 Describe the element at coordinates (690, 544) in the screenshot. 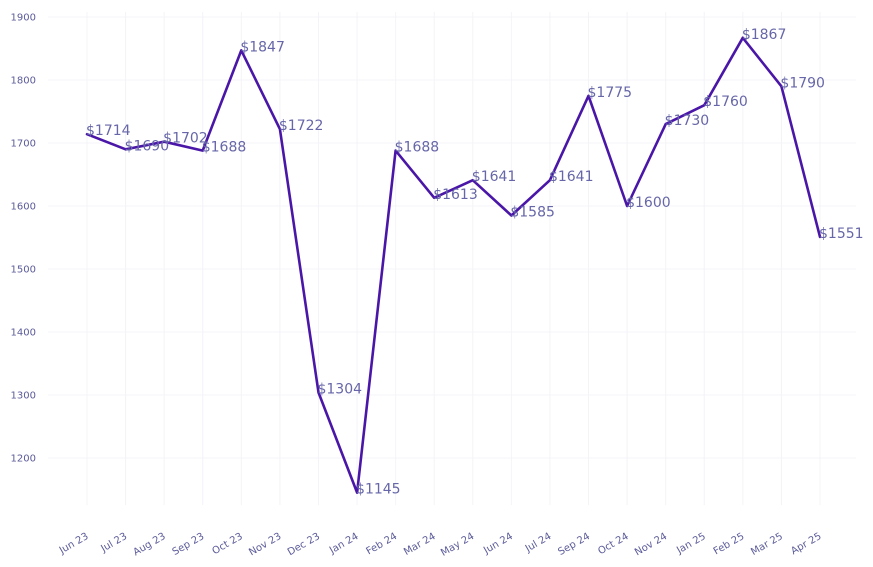

I see `x-tick-label: Jan 25` at that location.